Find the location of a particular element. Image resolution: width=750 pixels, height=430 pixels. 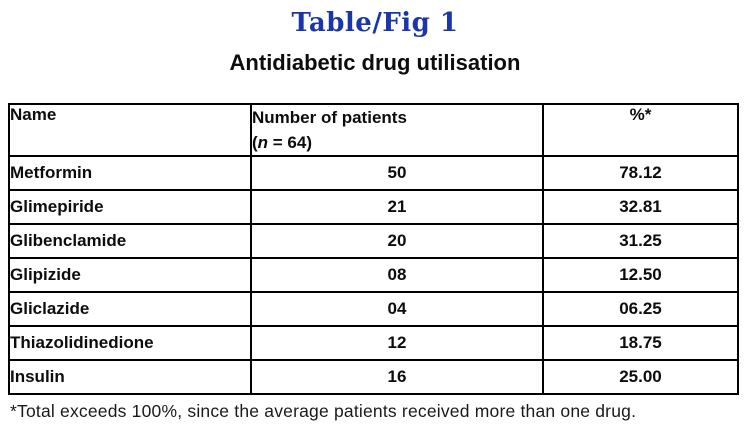

cell-drug-name: Glimepiride is located at coordinates (130, 207).